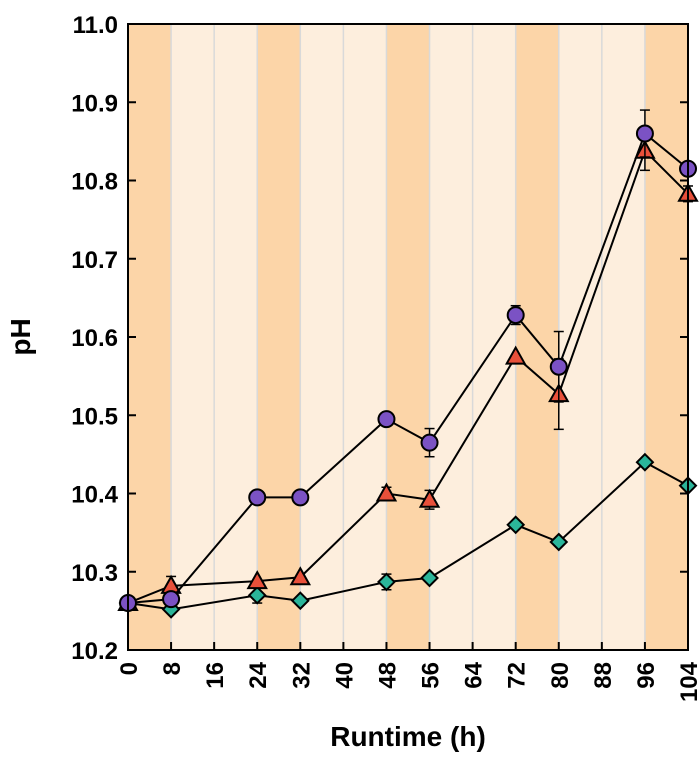  I want to click on y-tick-label: 10.2, so click(94, 651).